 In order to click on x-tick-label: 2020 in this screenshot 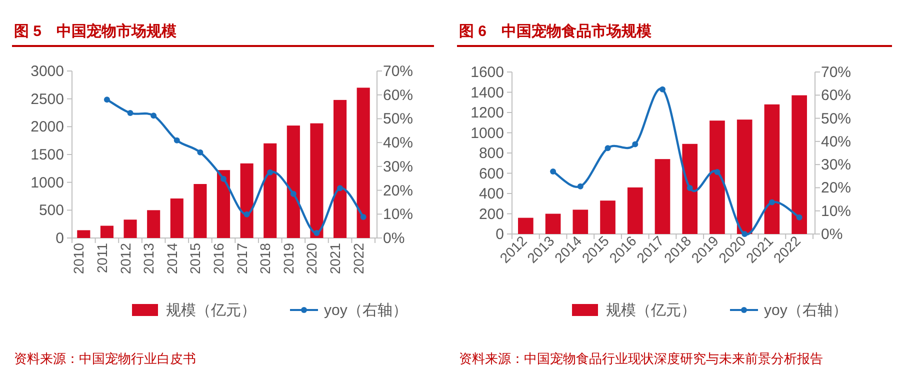, I will do `click(312, 258)`.